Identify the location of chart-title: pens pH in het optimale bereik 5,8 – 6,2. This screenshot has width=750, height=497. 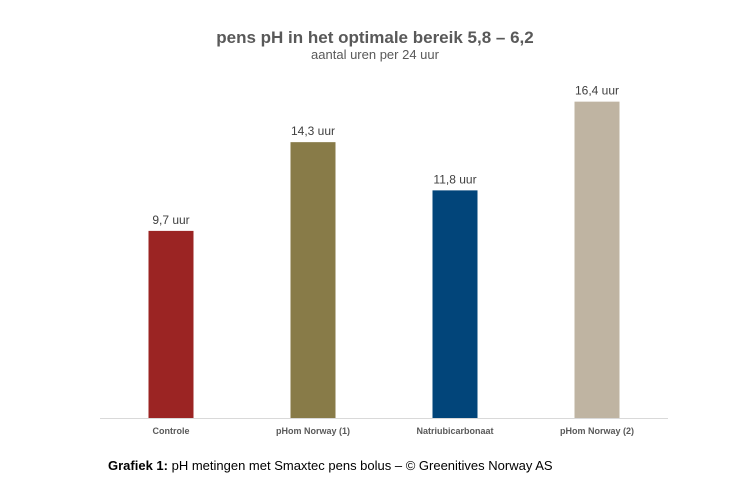
(375, 37).